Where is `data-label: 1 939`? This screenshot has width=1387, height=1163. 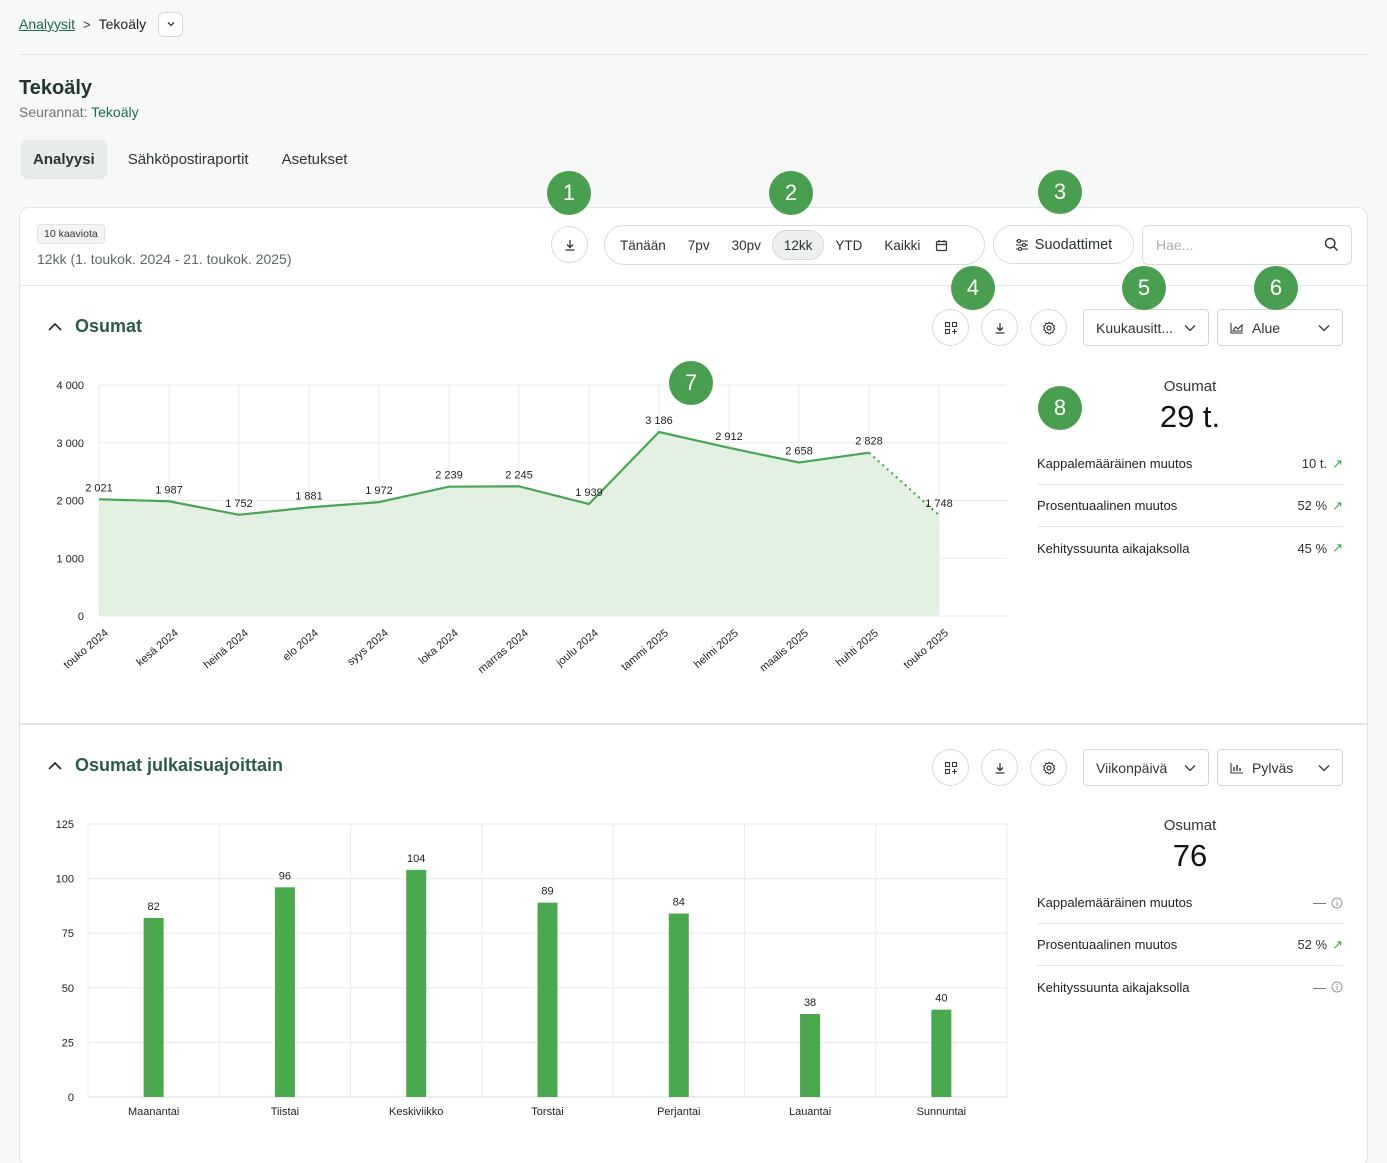 data-label: 1 939 is located at coordinates (589, 493).